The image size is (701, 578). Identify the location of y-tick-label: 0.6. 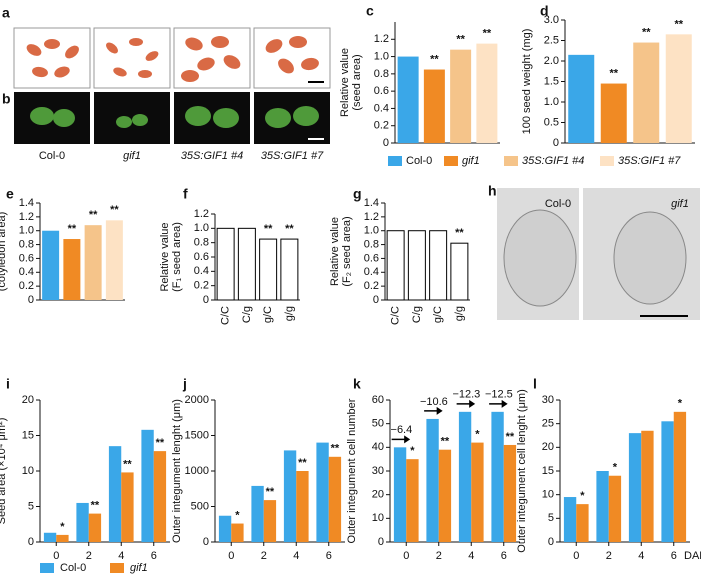
(381, 91).